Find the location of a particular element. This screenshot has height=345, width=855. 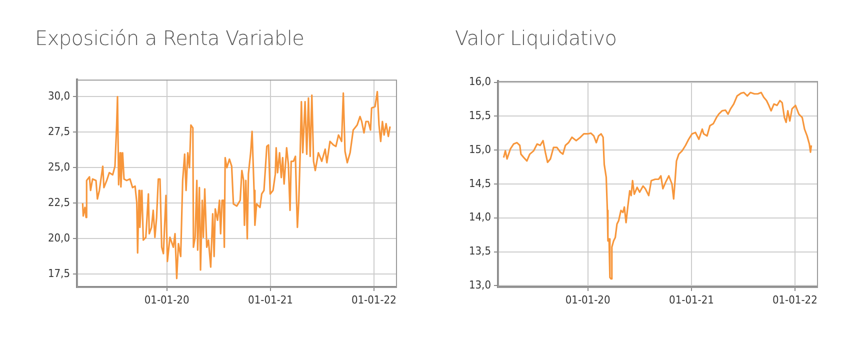

y-tick-label: 13,0 is located at coordinates (479, 285).